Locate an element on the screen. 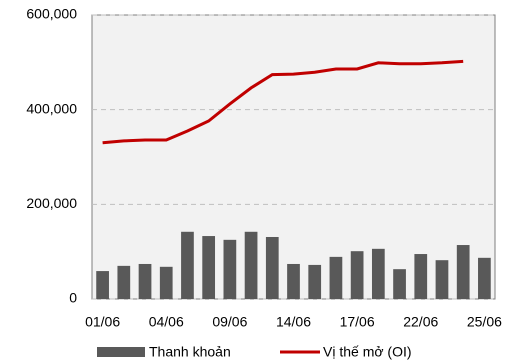  legend-swatch is located at coordinates (121, 352).